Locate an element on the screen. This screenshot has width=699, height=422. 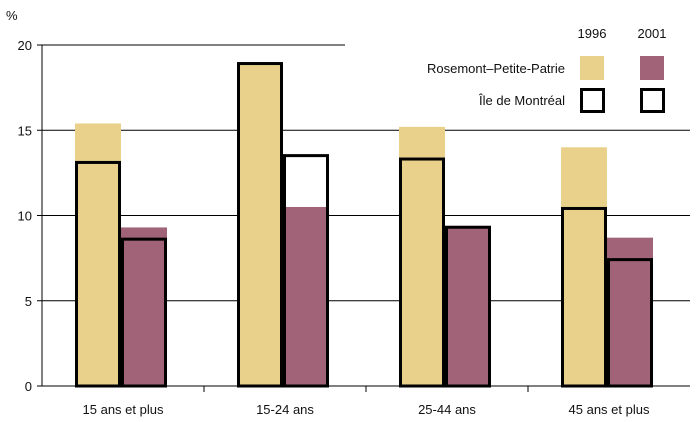
y-tick-label: 15 is located at coordinates (25, 130).